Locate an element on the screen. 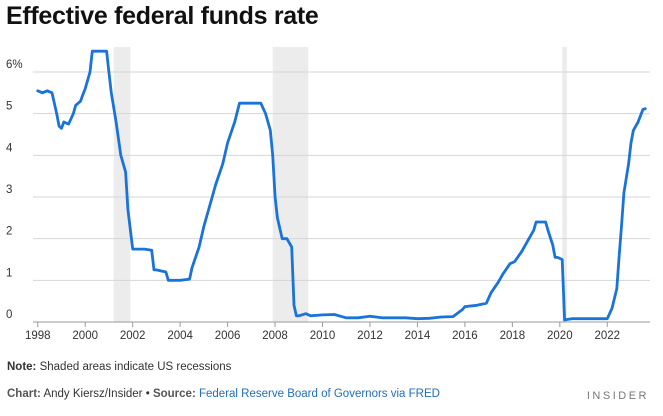 This screenshot has width=663, height=416. x-tick-label: 2006 is located at coordinates (228, 336).